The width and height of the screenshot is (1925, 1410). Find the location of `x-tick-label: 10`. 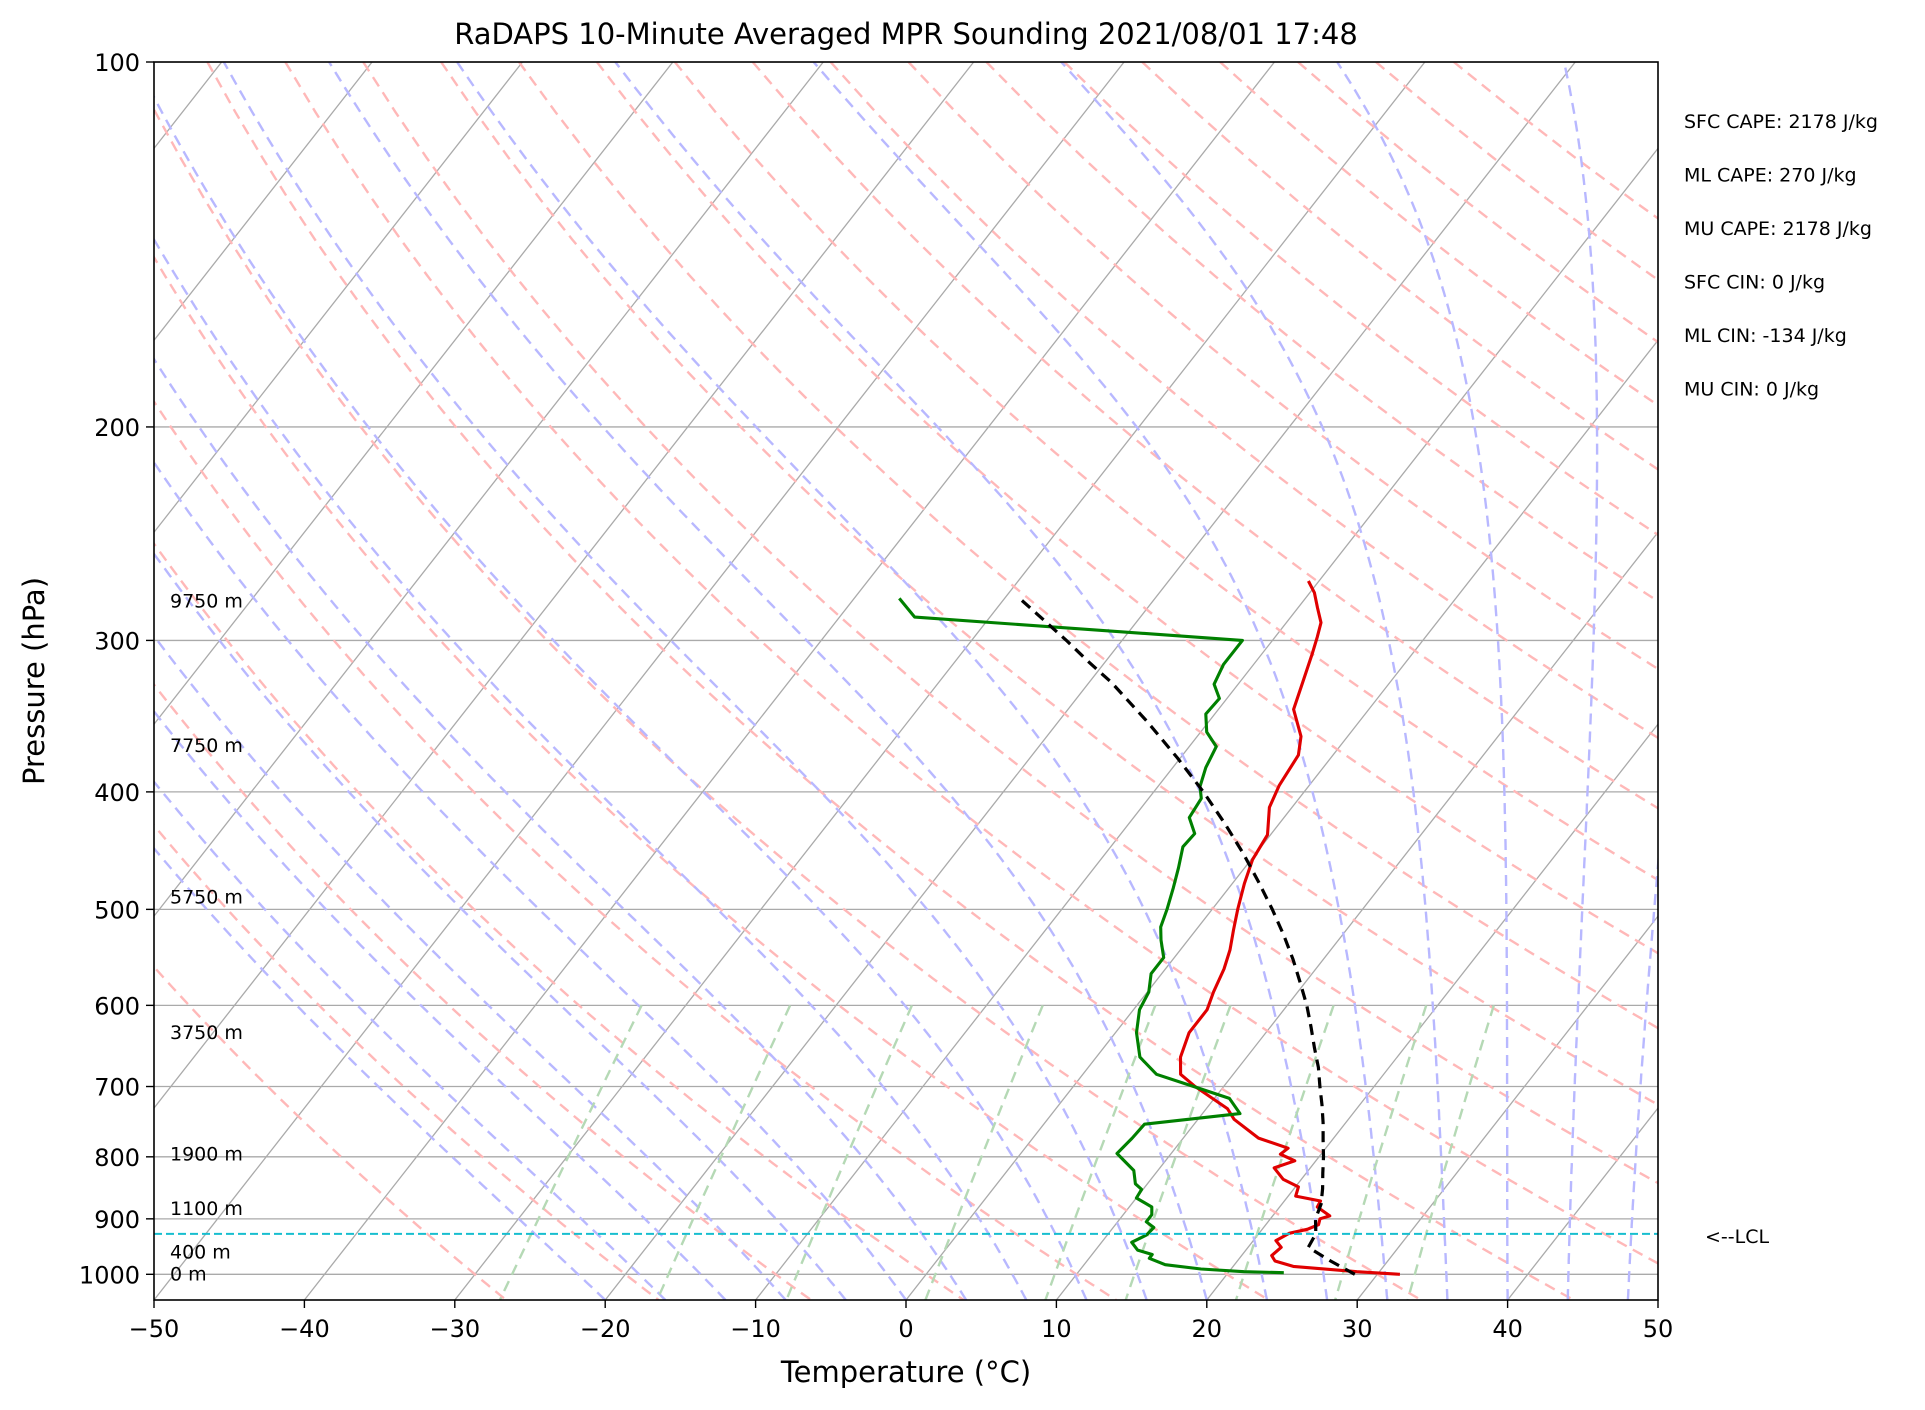

x-tick-label: 10 is located at coordinates (1056, 1329).